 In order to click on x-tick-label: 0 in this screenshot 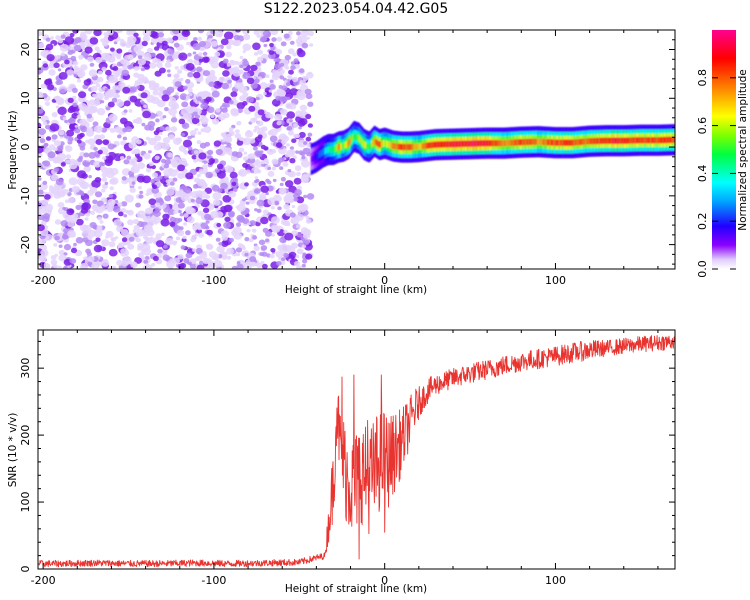, I will do `click(384, 280)`.